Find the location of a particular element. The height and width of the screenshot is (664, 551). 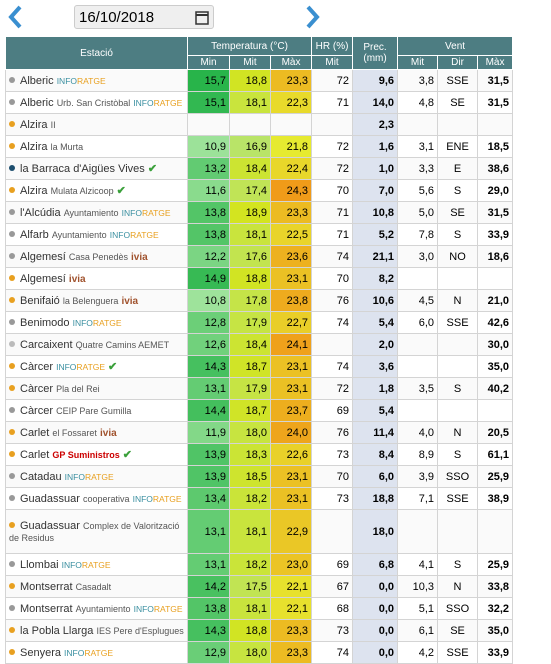

station-row: Algemesí ivia 14,9 18,8 23,1 70 8,2 is located at coordinates (259, 278).